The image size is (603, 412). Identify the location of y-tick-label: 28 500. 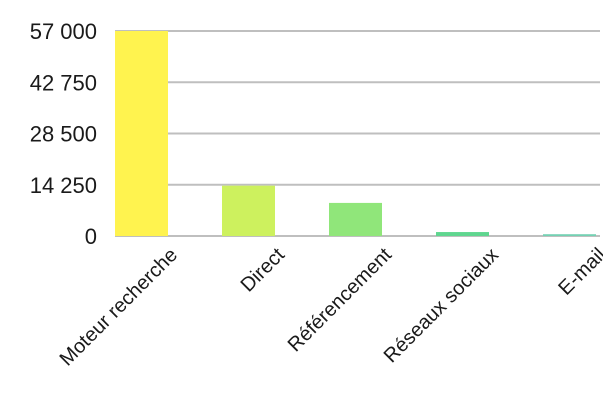
(63, 134).